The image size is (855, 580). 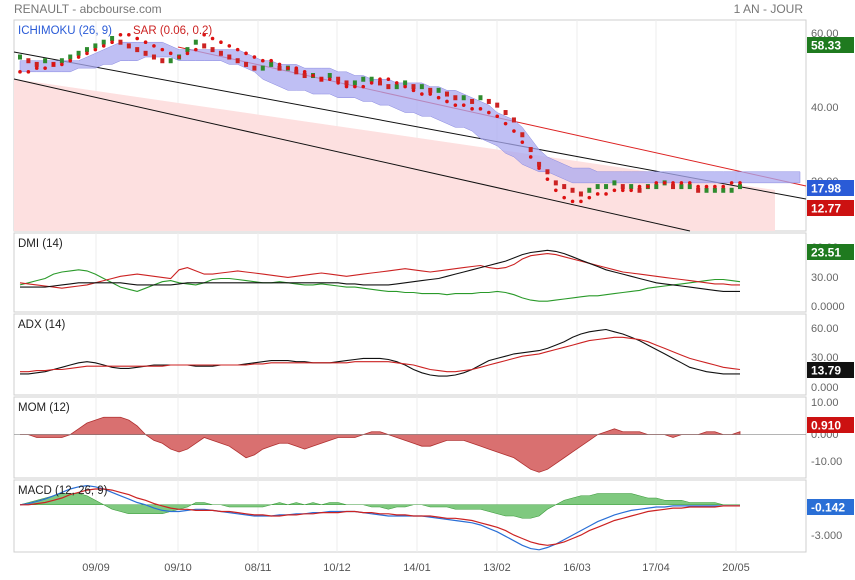 What do you see at coordinates (825, 388) in the screenshot?
I see `y-tick-label: 0.000` at bounding box center [825, 388].